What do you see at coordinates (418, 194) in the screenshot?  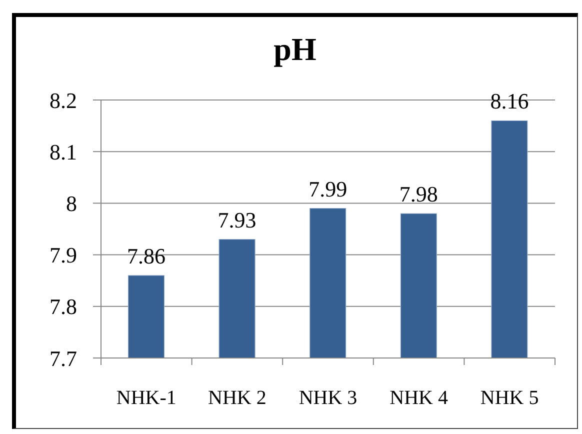 I see `data-label: 7.98` at bounding box center [418, 194].